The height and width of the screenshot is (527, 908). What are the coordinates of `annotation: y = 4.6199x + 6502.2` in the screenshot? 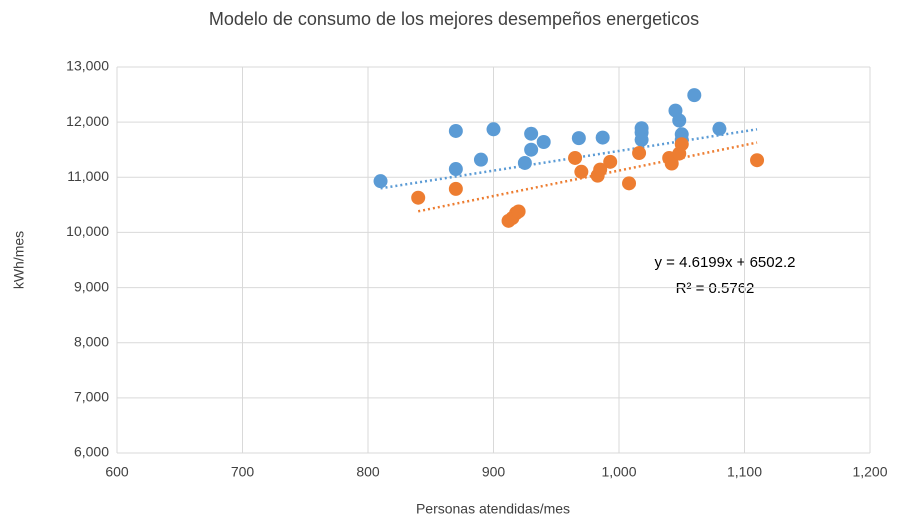 It's located at (725, 262).